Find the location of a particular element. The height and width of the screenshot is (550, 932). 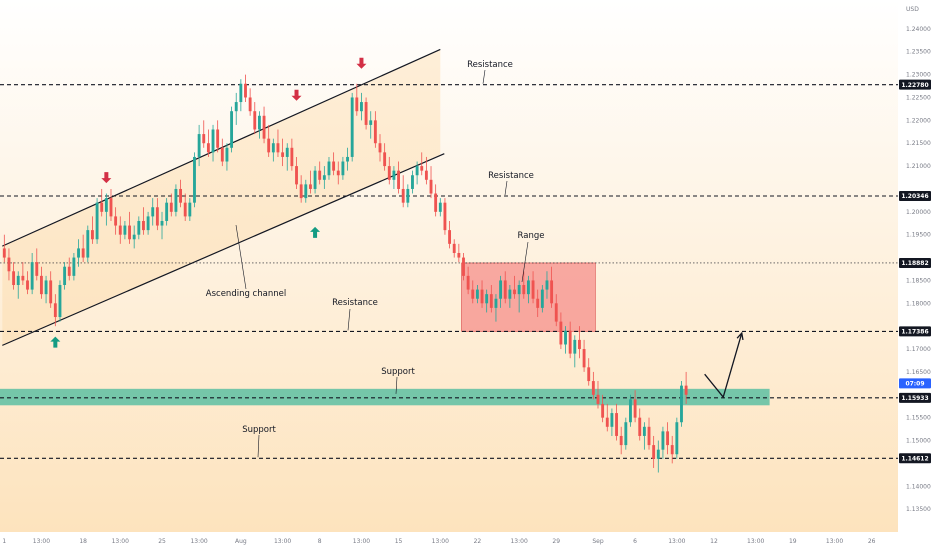

current-price-tag is located at coordinates (915, 383).